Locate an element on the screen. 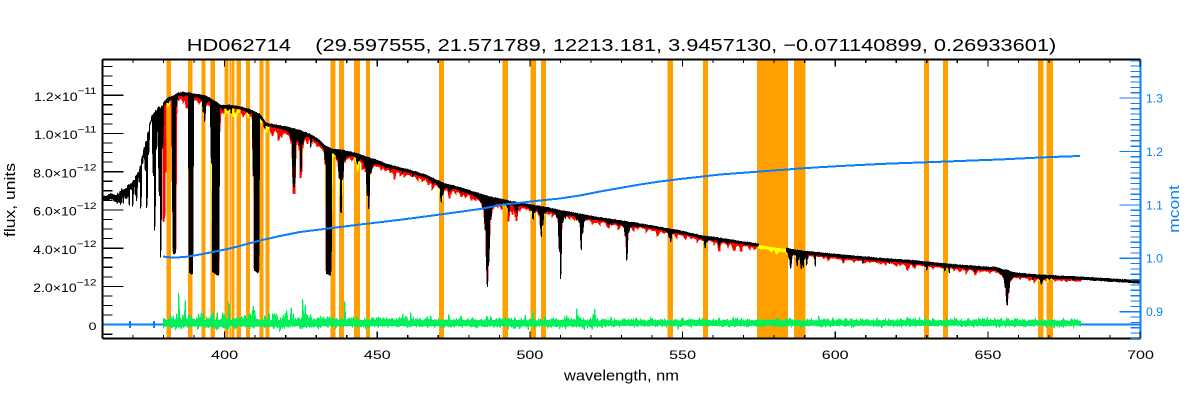 Image resolution: width=1200 pixels, height=400 pixels. svg-text: 4.0×10⁻¹² is located at coordinates (64, 247).